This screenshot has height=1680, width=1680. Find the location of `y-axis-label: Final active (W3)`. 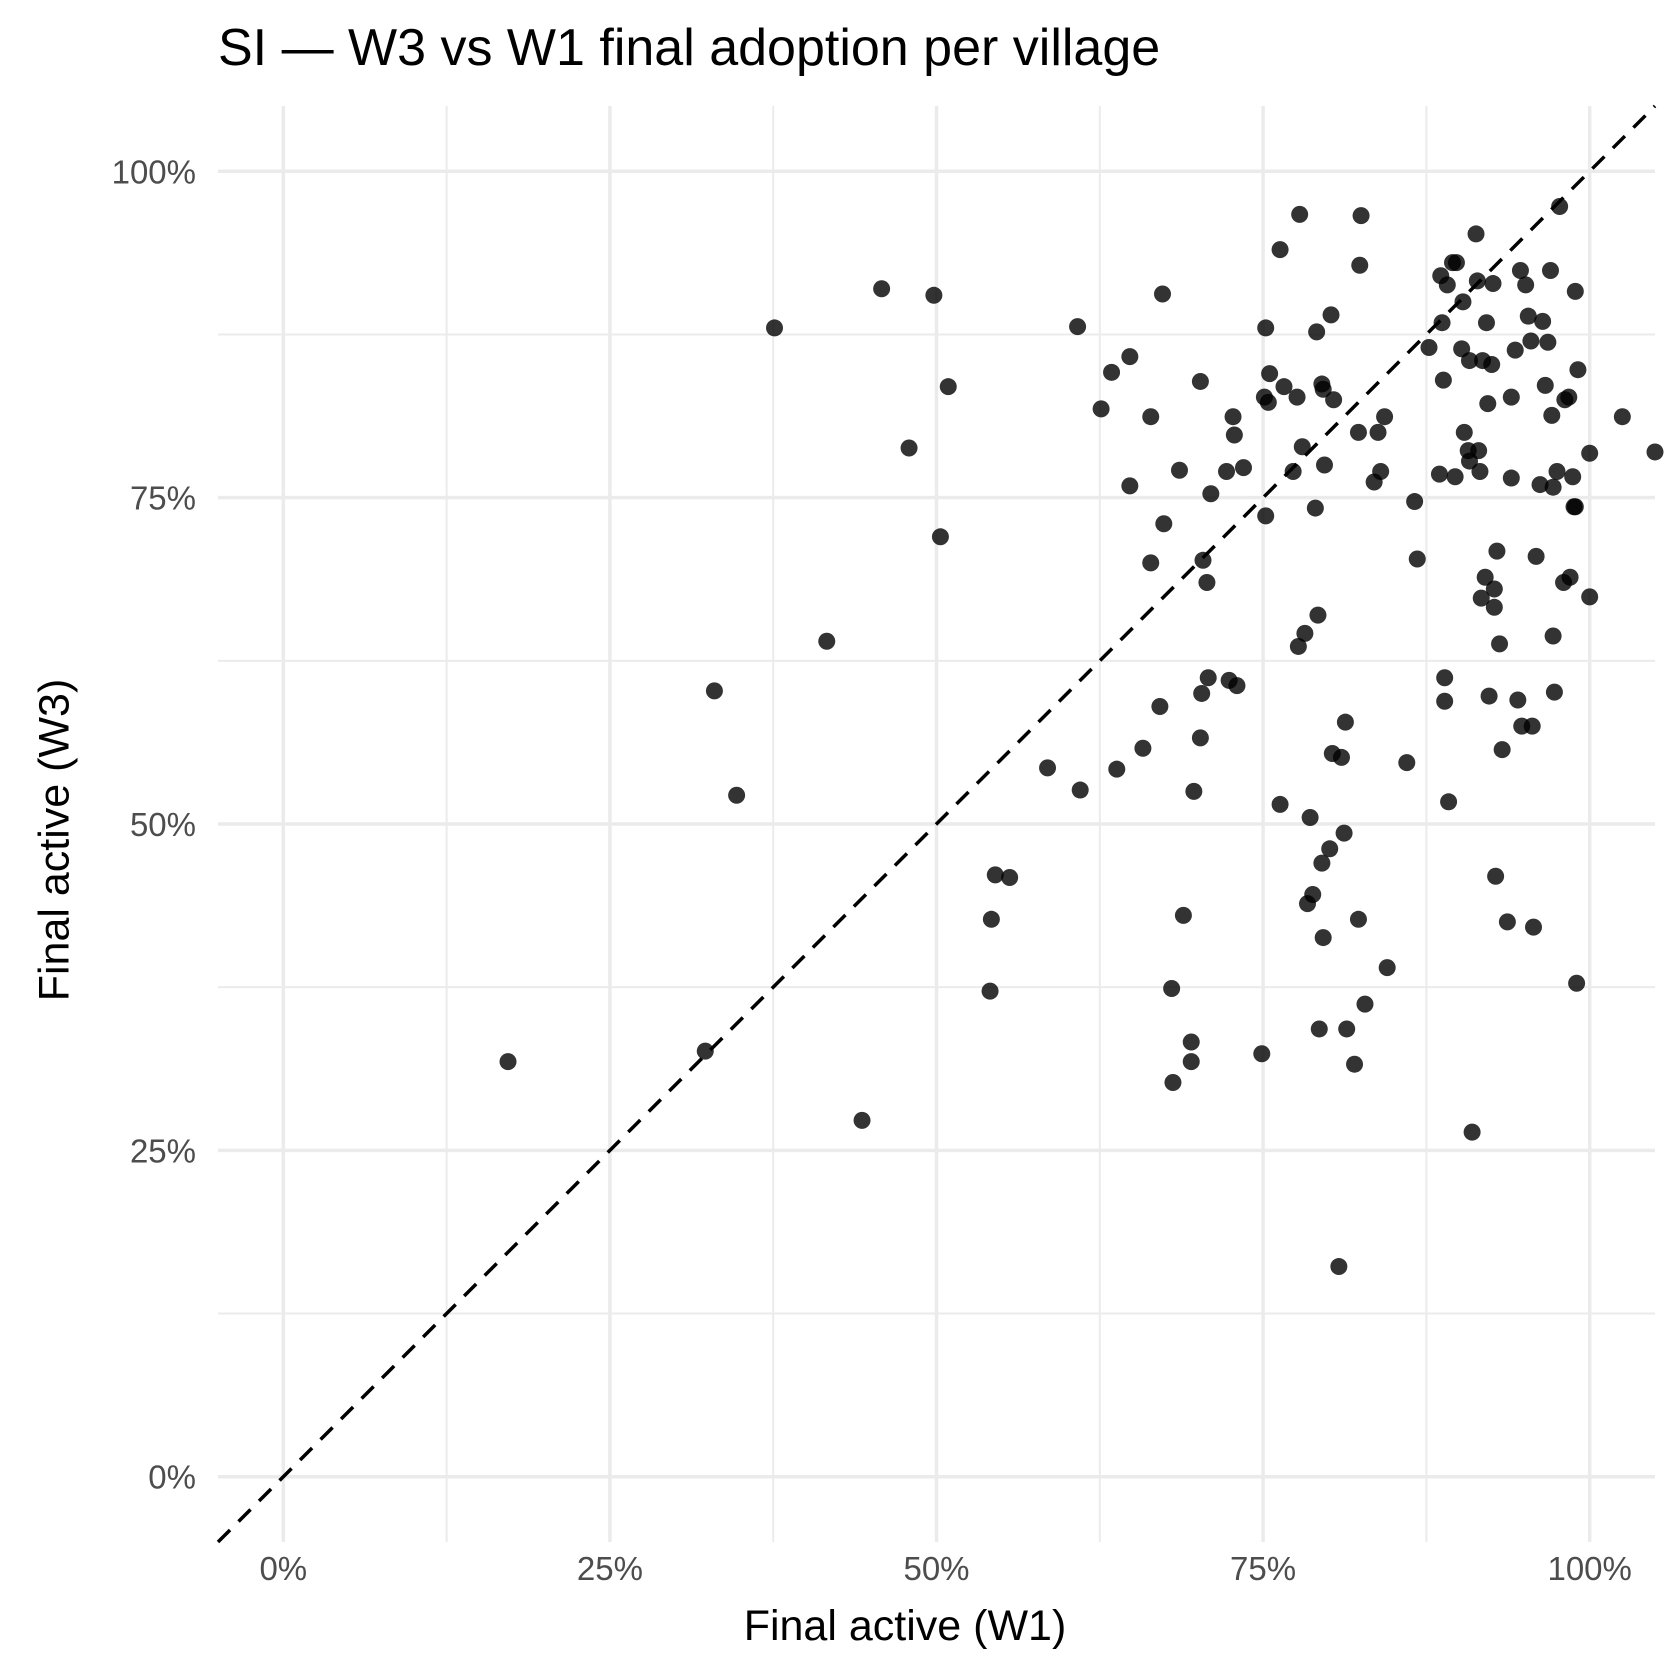

y-axis-label: Final active (W3) is located at coordinates (54, 840).